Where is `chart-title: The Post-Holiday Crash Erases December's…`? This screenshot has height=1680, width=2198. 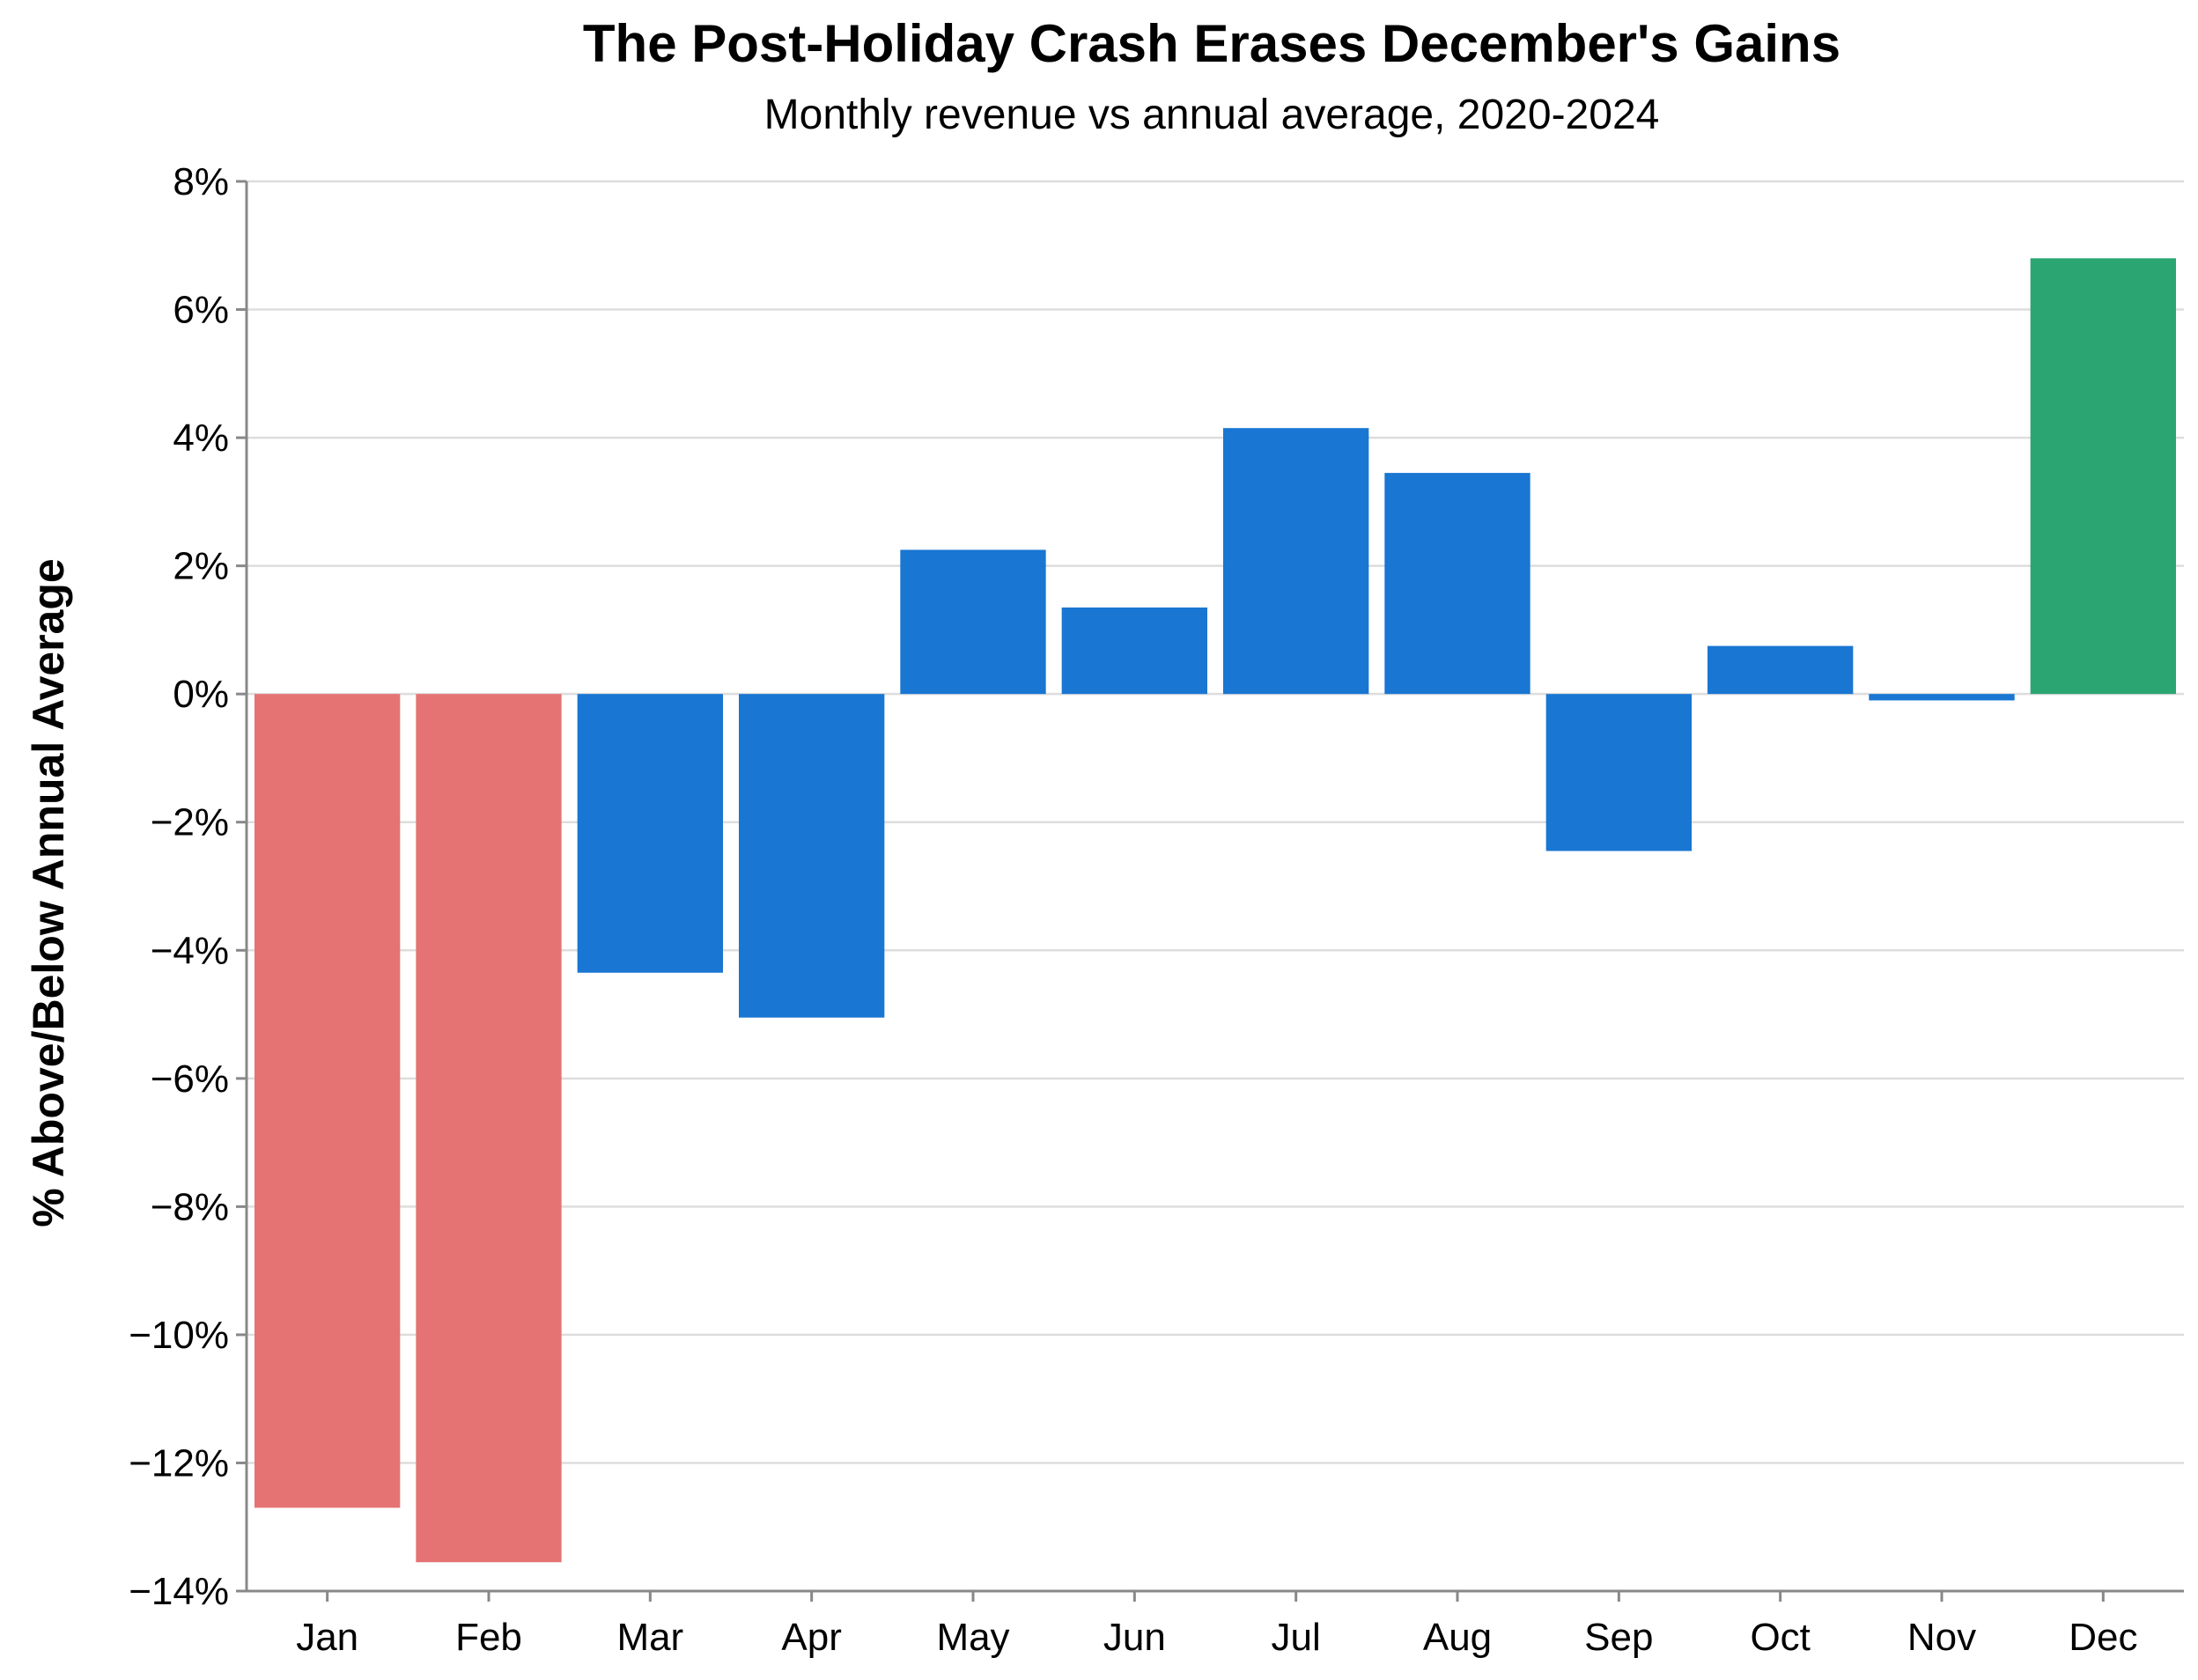 chart-title: The Post-Holiday Crash Erases December's… is located at coordinates (1212, 43).